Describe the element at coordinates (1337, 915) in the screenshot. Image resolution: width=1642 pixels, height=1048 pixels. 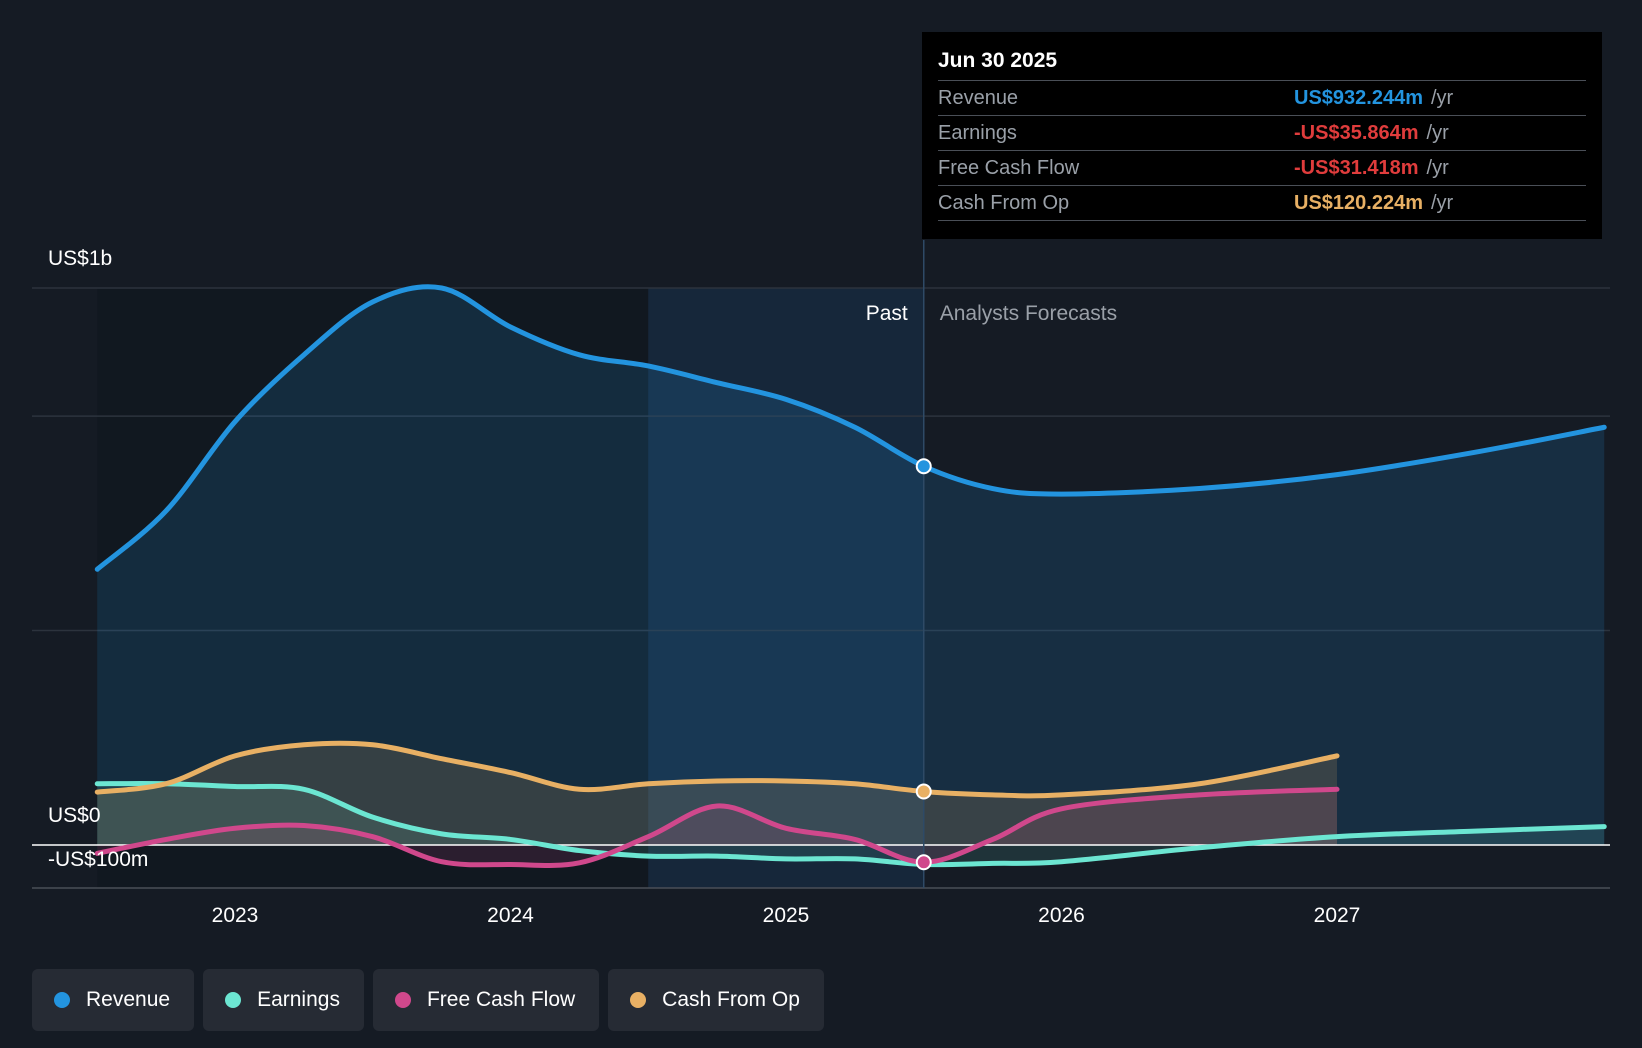
I see `x-tick-label: 2027` at that location.